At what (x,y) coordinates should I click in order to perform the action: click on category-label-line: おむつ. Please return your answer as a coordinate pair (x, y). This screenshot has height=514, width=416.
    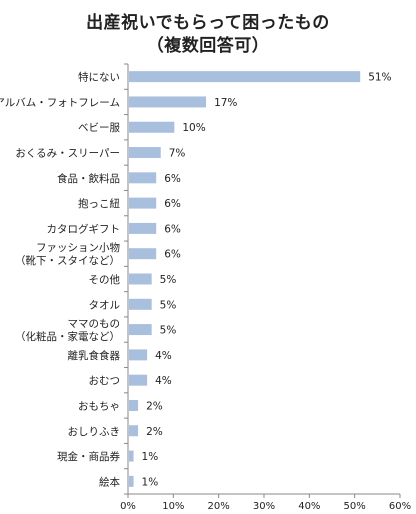
    Looking at the image, I should click on (105, 381).